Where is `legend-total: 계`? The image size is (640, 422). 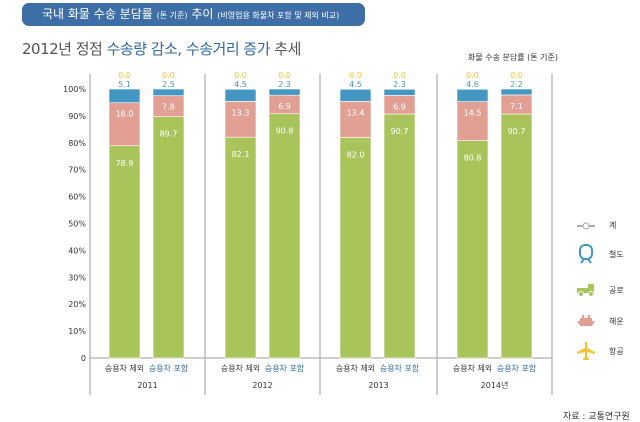 legend-total: 계 is located at coordinates (596, 225).